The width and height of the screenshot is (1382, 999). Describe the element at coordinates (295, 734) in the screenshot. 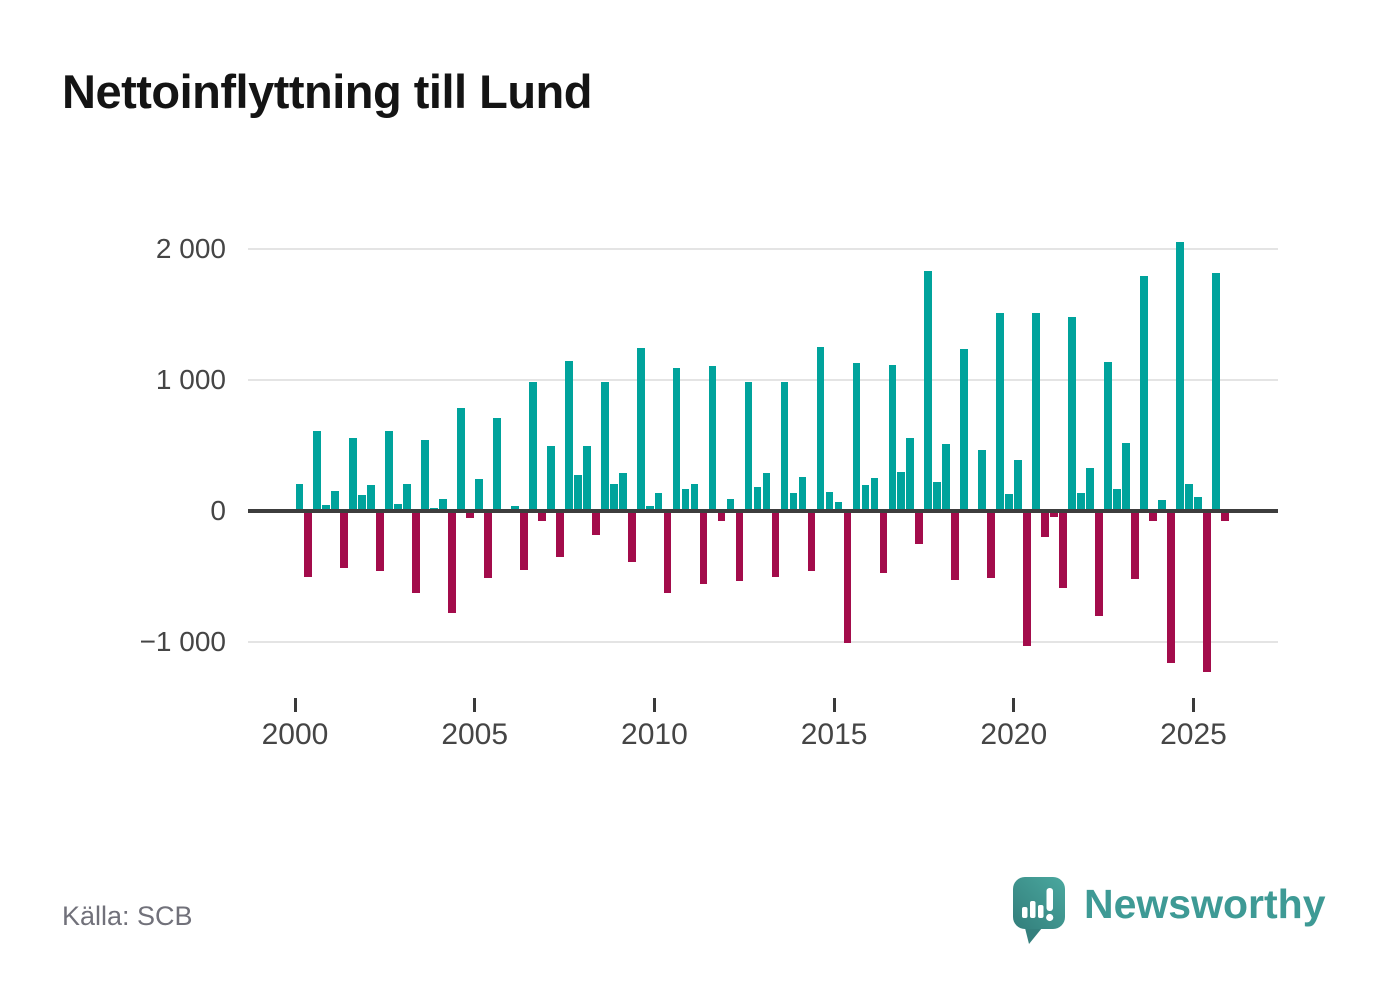

I see `x-axis-label: 2000` at that location.